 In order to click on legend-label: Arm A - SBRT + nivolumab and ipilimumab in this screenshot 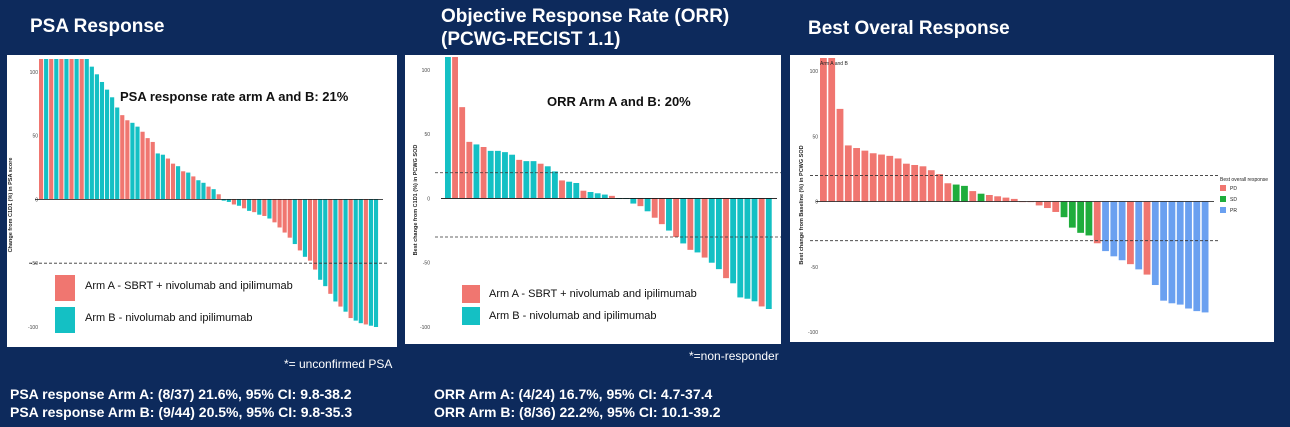, I will do `click(189, 286)`.